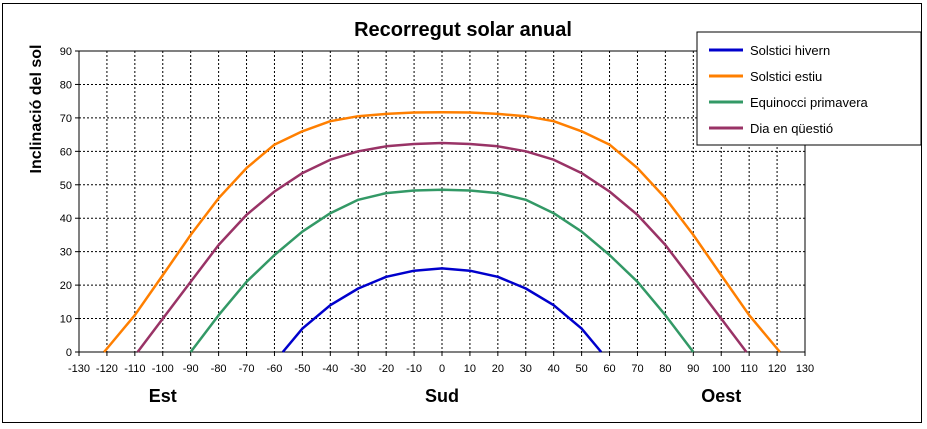 The height and width of the screenshot is (429, 927). What do you see at coordinates (330, 369) in the screenshot?
I see `x-tick-label: -40` at bounding box center [330, 369].